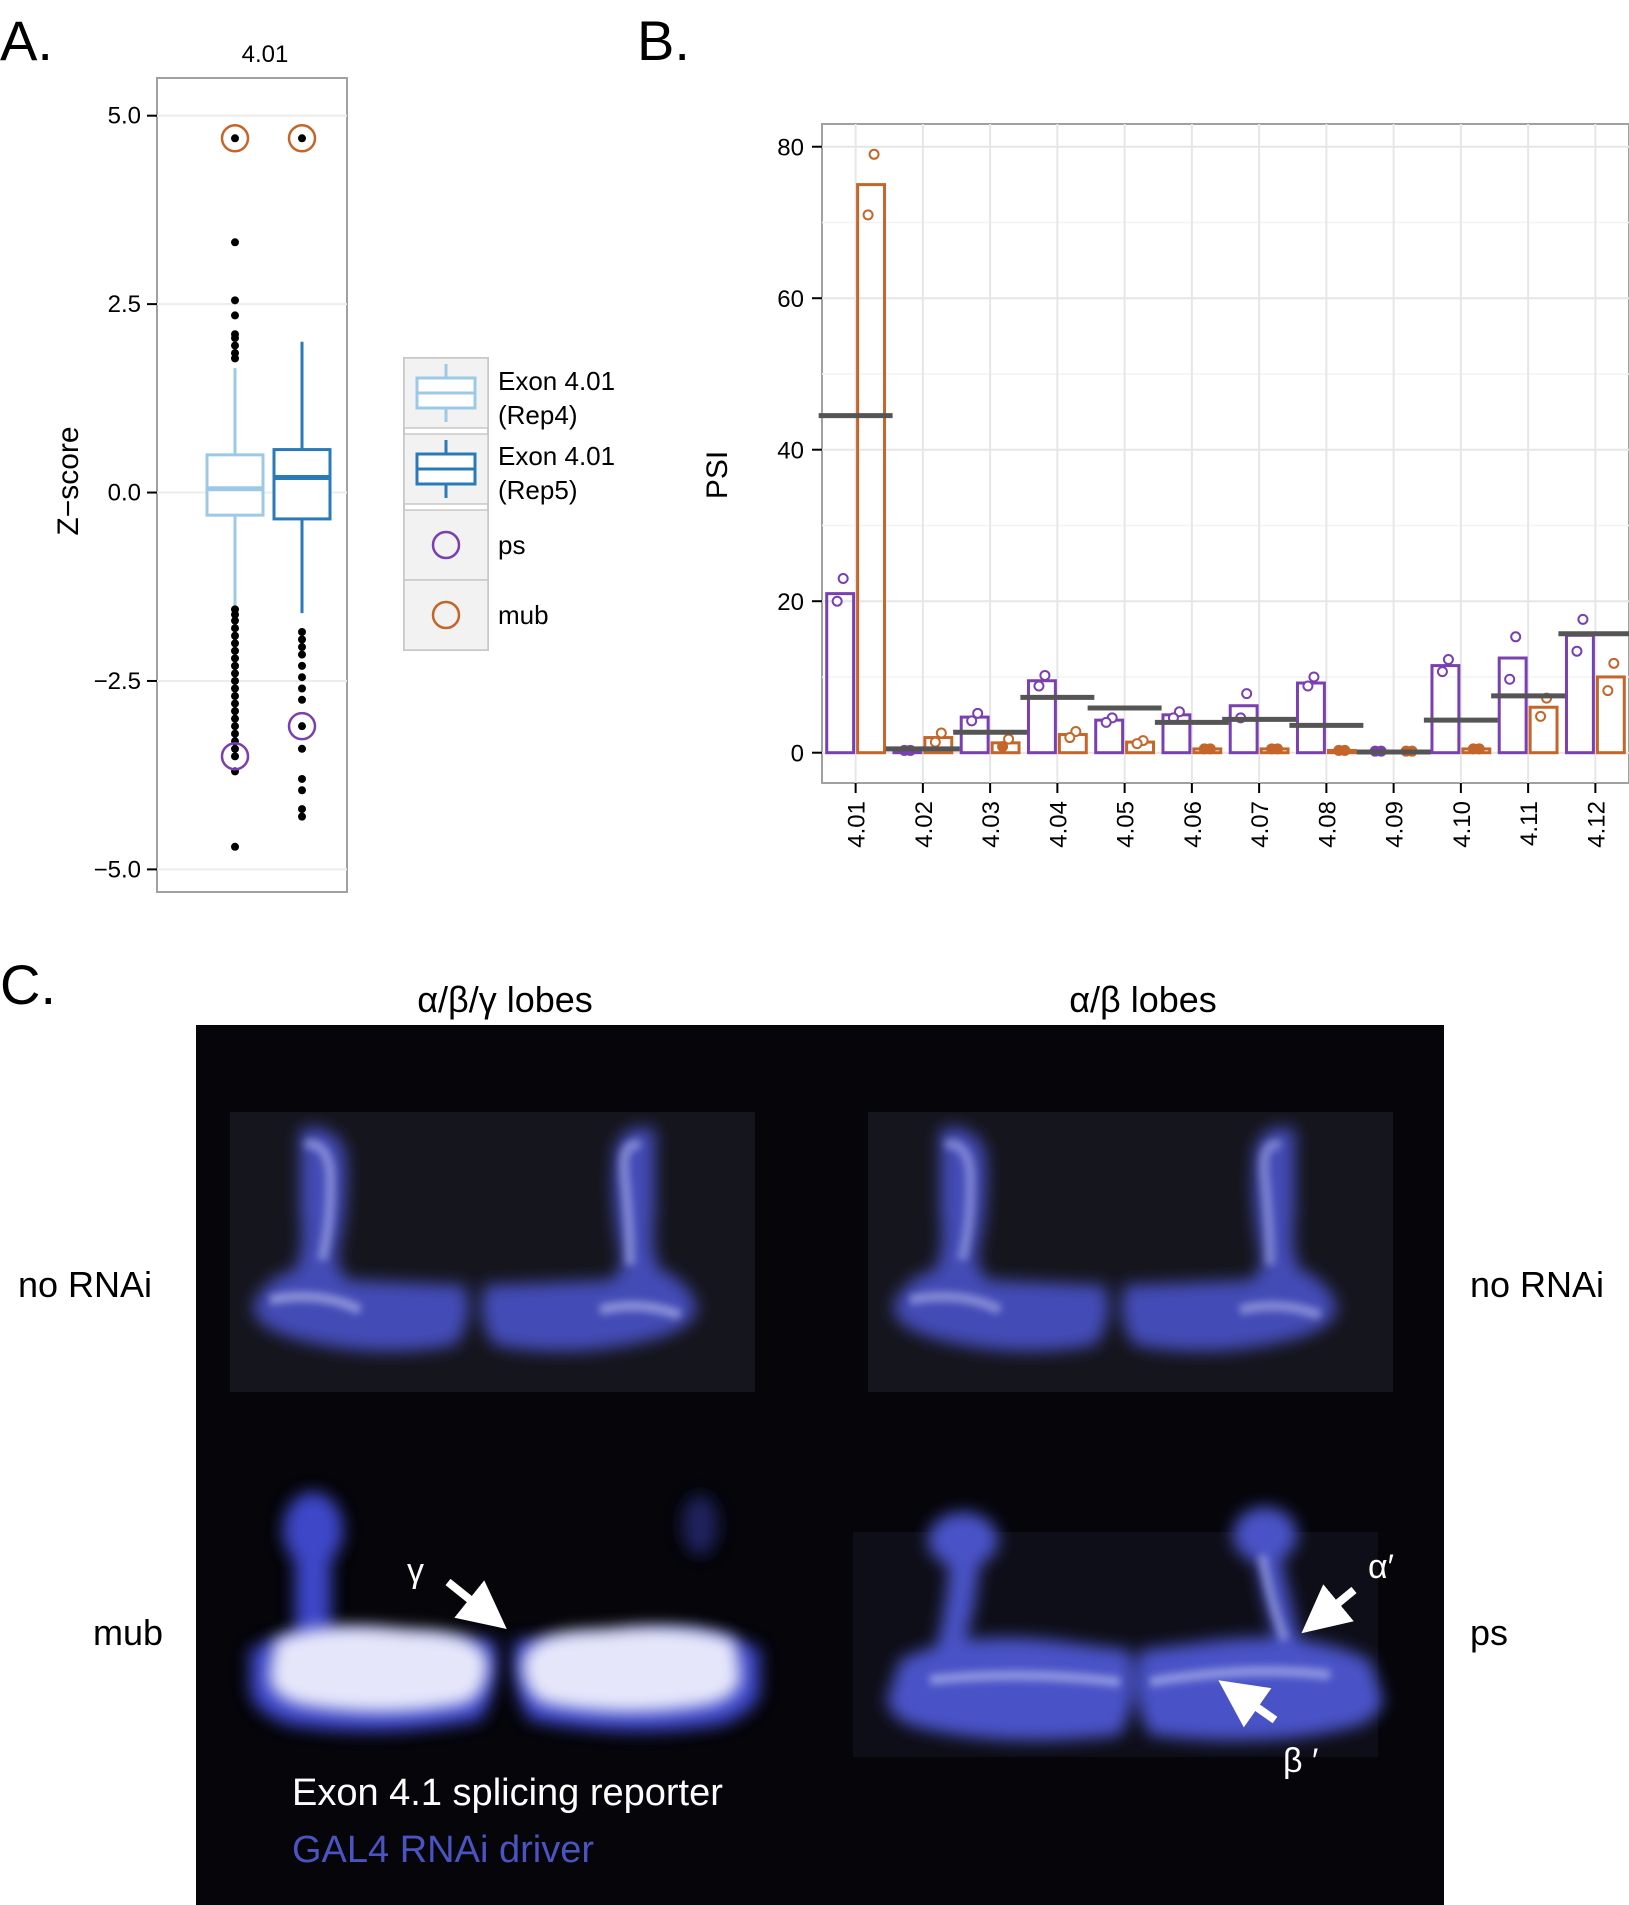 This screenshot has width=1629, height=1905. Describe the element at coordinates (68, 480) in the screenshot. I see `panel-a-y-axis-title: Z−score` at that location.